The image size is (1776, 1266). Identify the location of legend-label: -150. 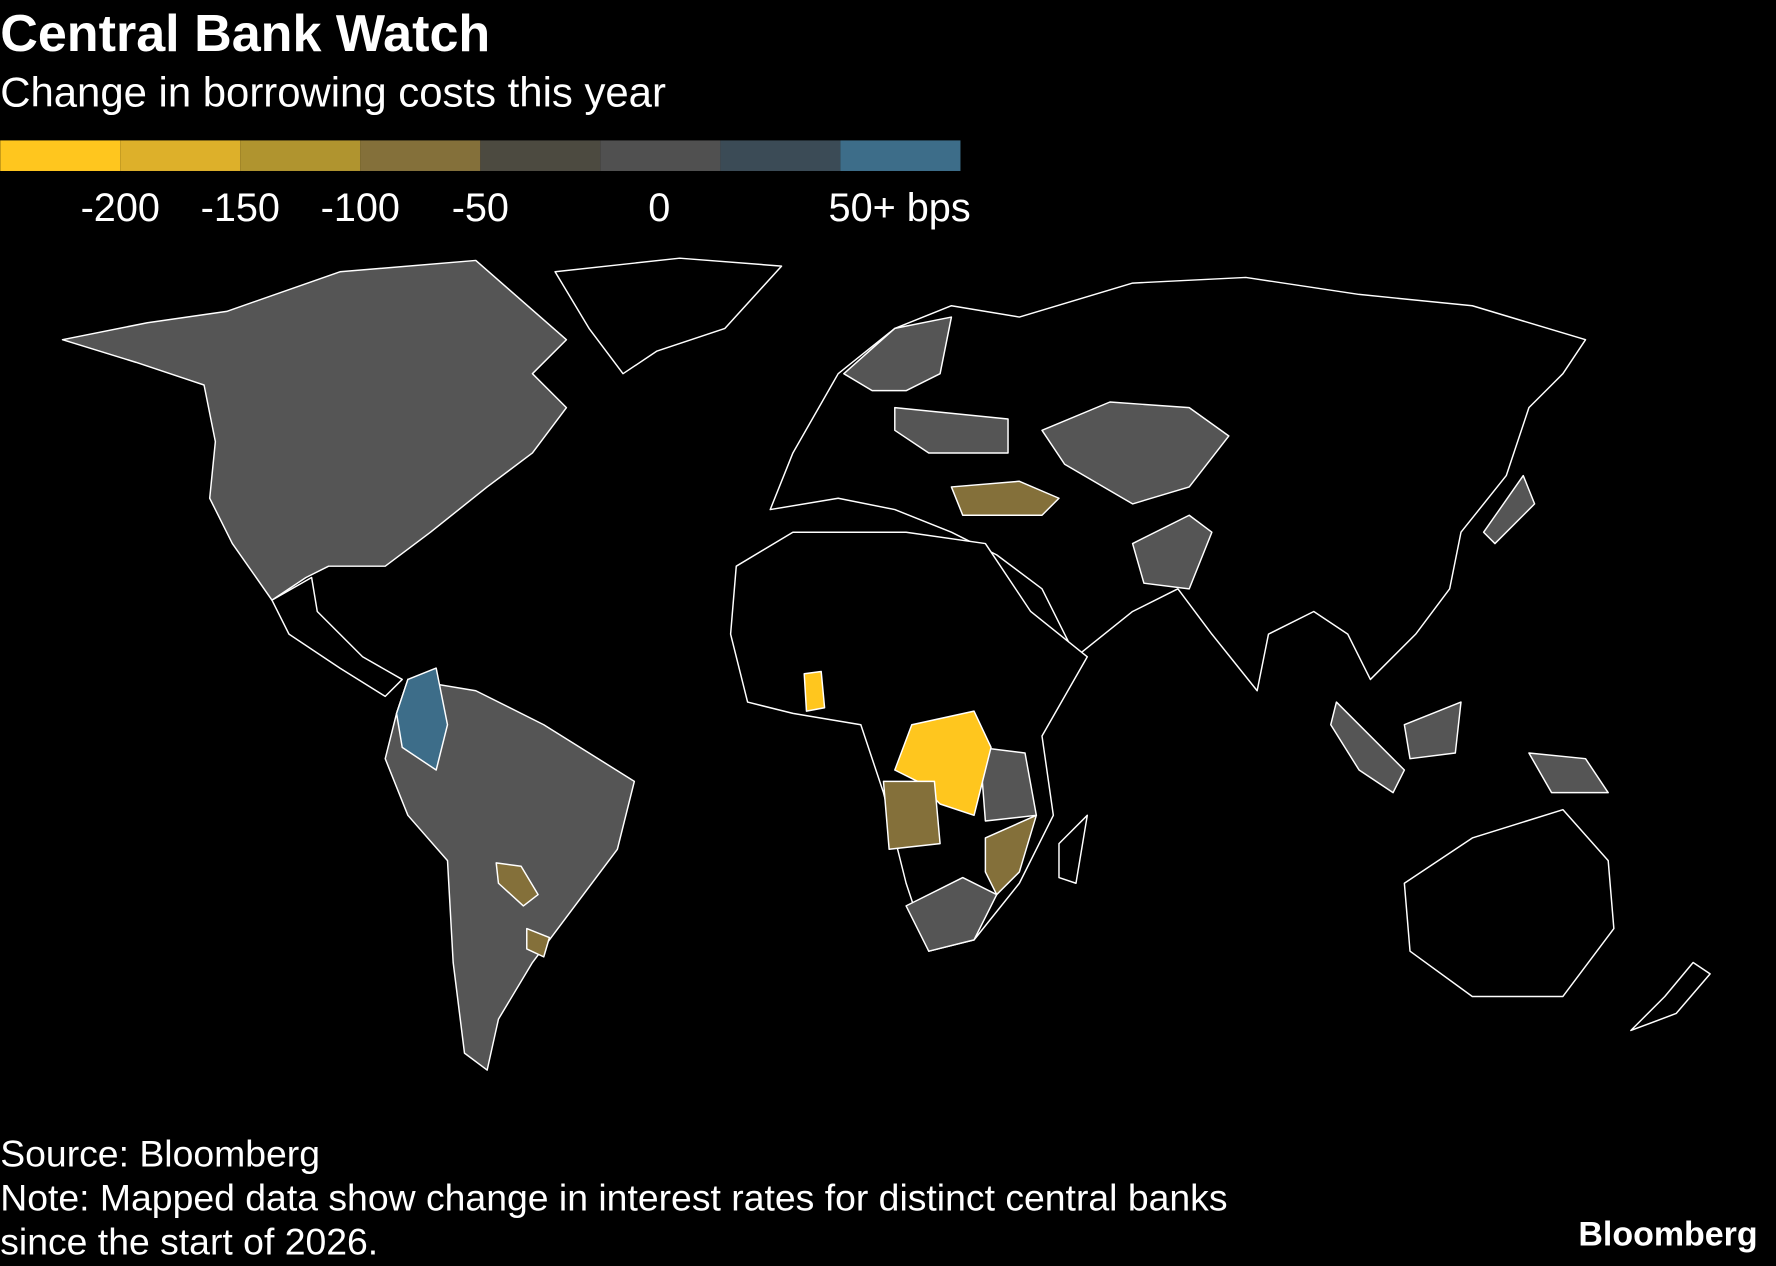
(240, 208).